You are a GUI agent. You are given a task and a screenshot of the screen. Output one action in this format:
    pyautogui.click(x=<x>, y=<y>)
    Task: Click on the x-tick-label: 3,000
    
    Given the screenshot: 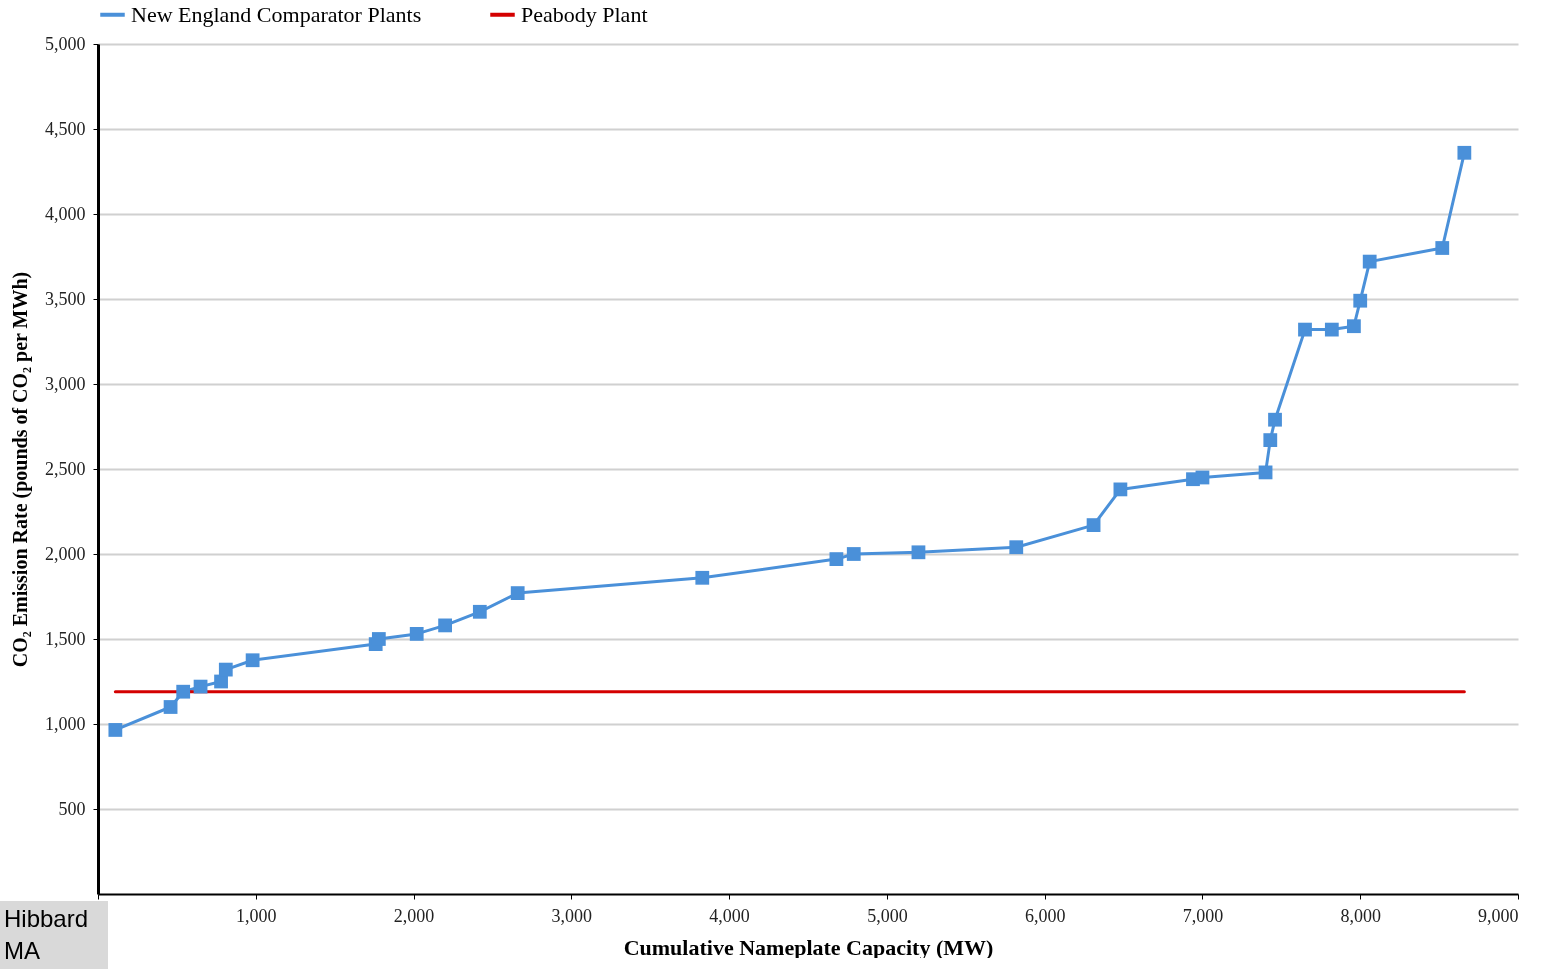 What is the action you would take?
    pyautogui.click(x=572, y=915)
    